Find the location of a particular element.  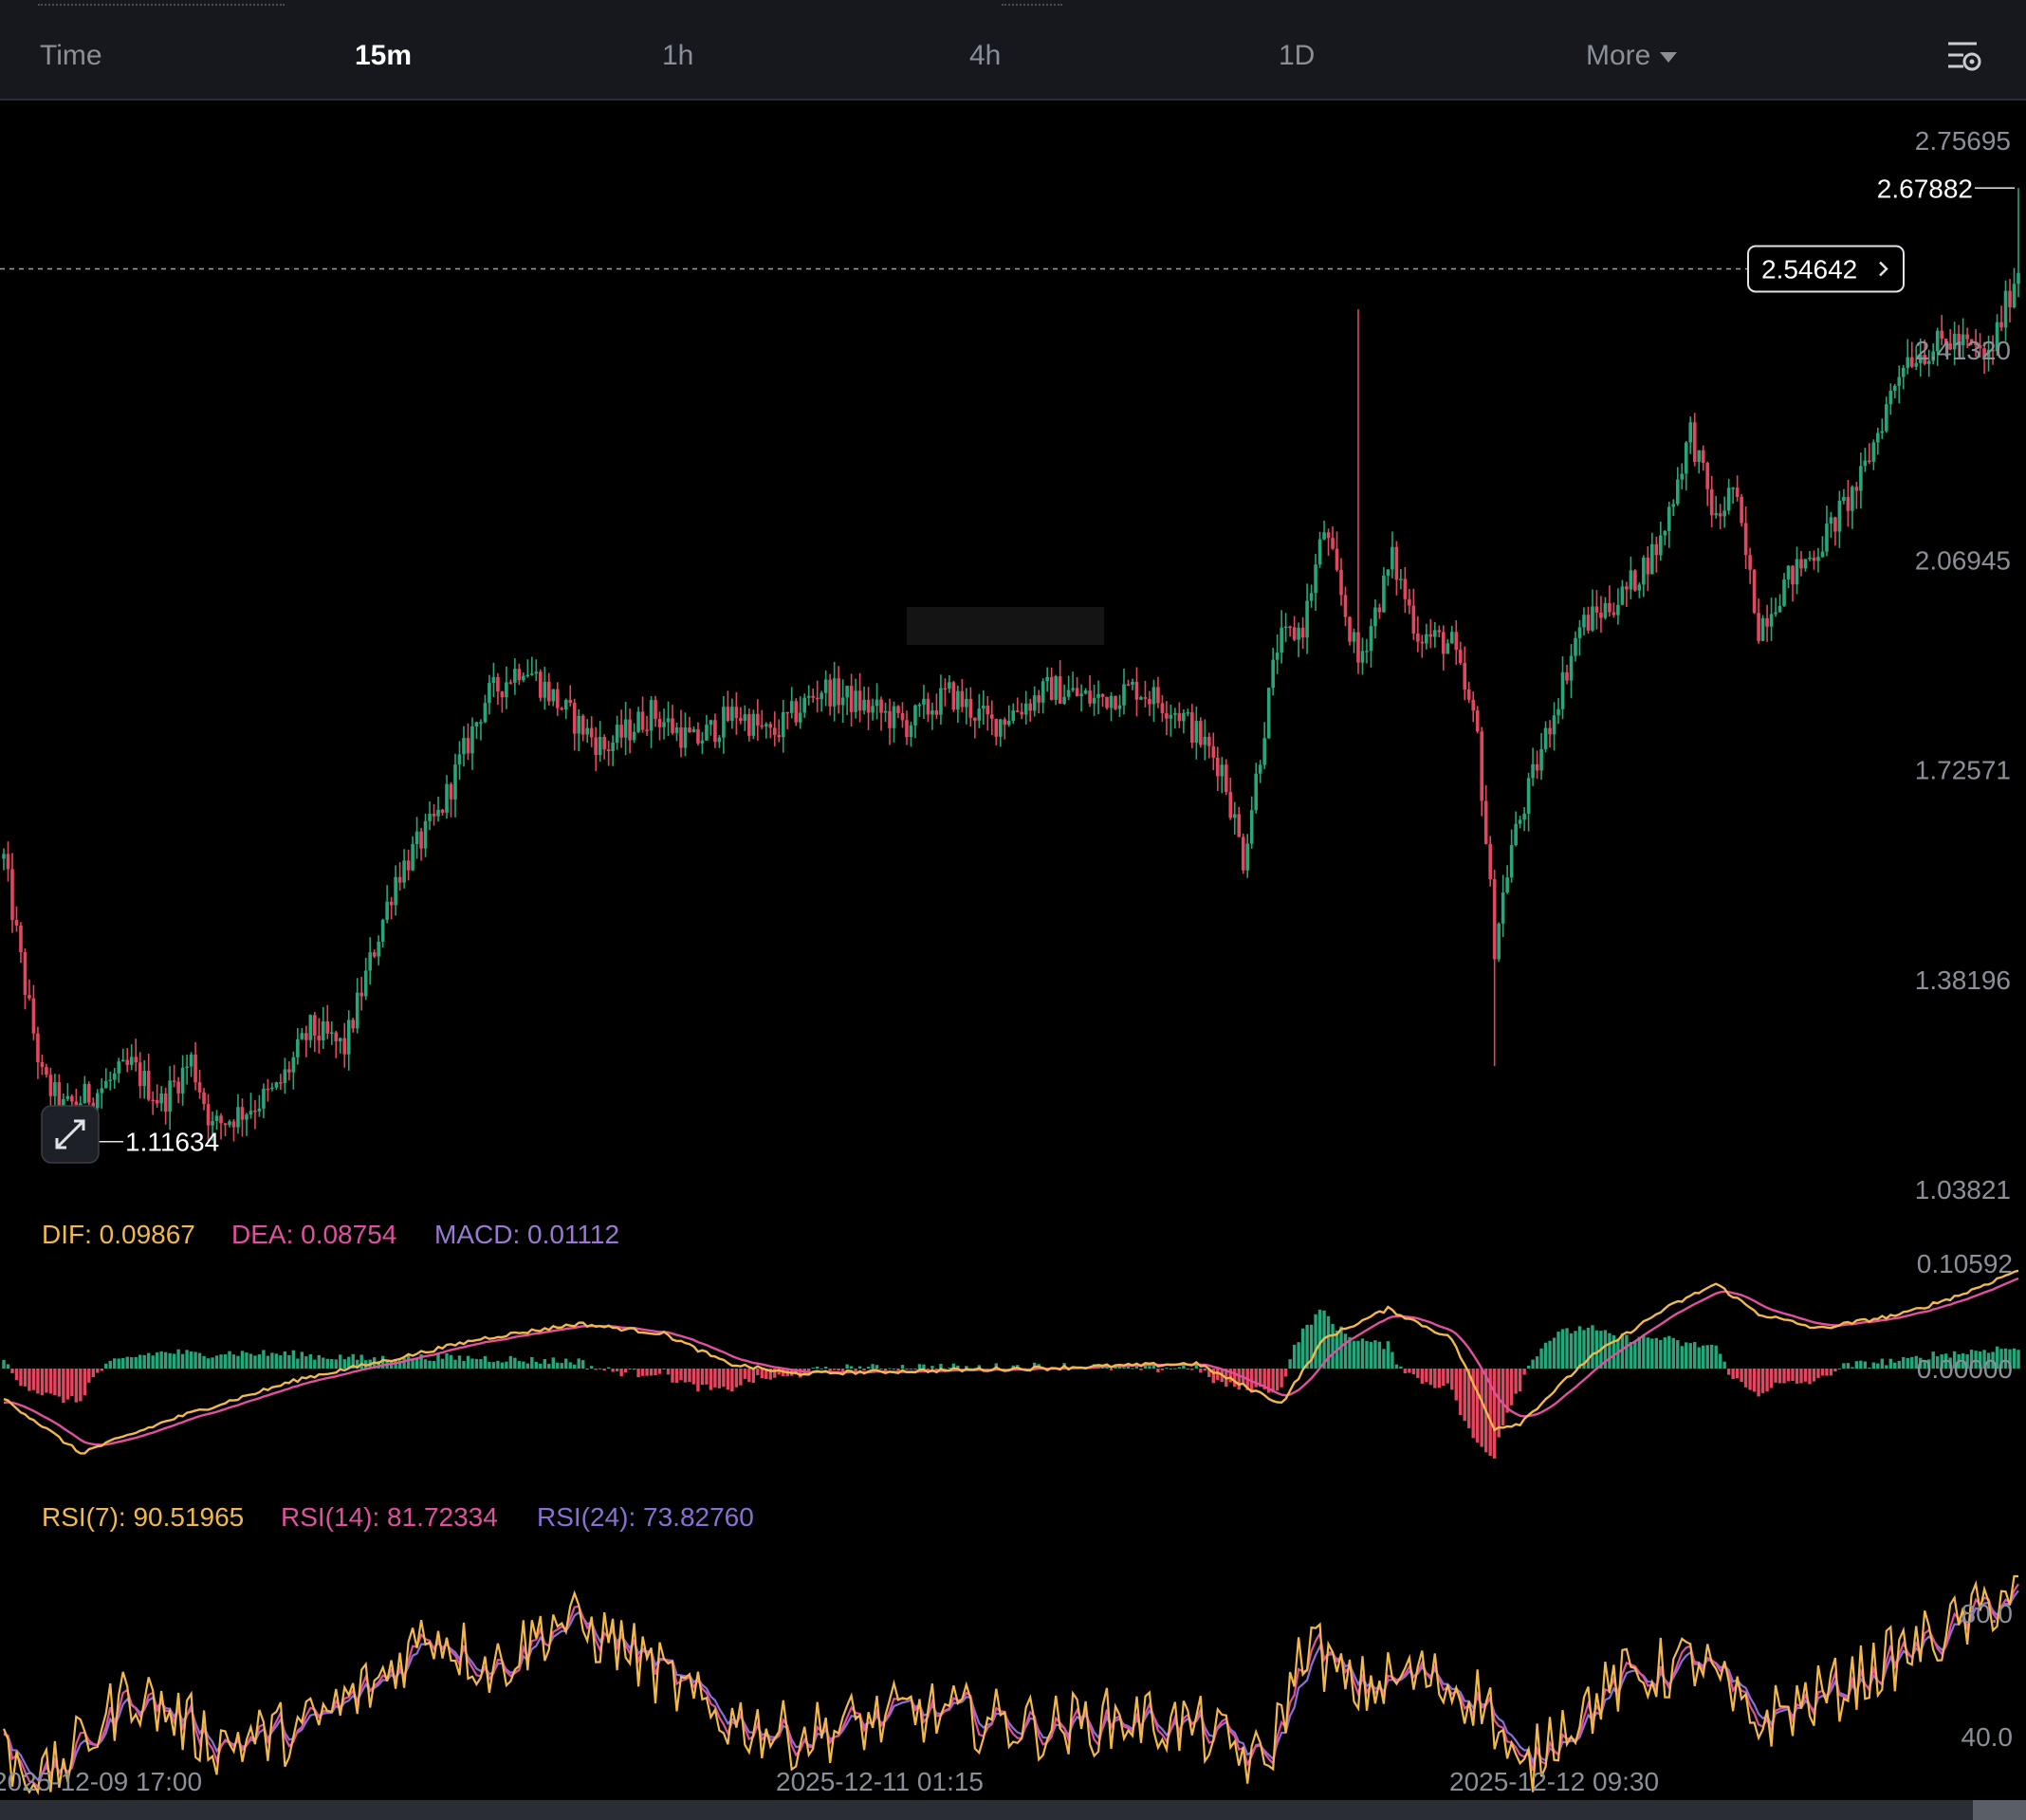

horizontal-scrollbar is located at coordinates (1013, 1810).